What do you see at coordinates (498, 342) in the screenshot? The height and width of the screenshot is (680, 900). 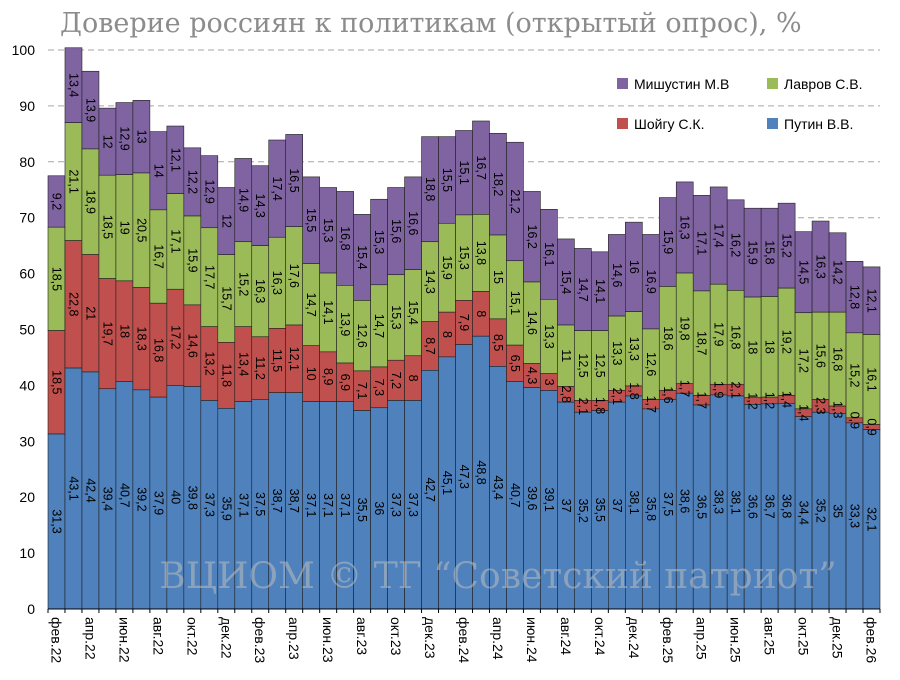 I see `bar-value-label: 8,5` at bounding box center [498, 342].